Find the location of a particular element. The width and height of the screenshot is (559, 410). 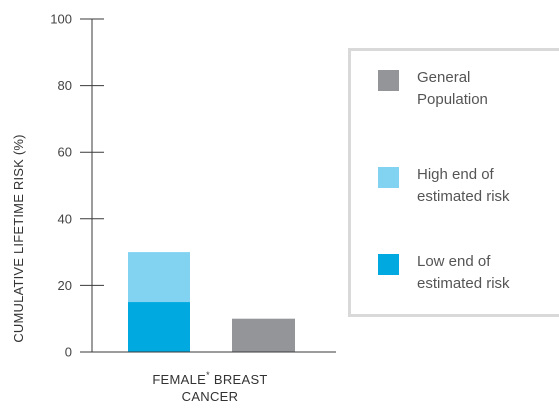

y-tick-label-80: 80 is located at coordinates (65, 85).